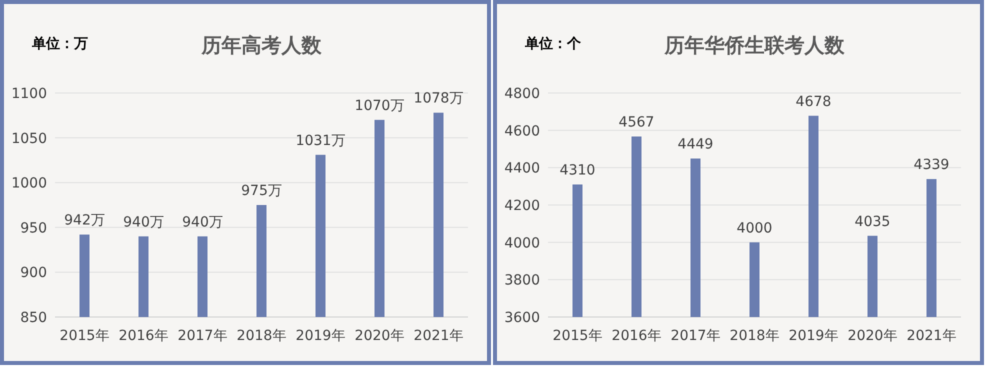 The width and height of the screenshot is (986, 367). Describe the element at coordinates (261, 191) in the screenshot. I see `data-label: 975万` at that location.